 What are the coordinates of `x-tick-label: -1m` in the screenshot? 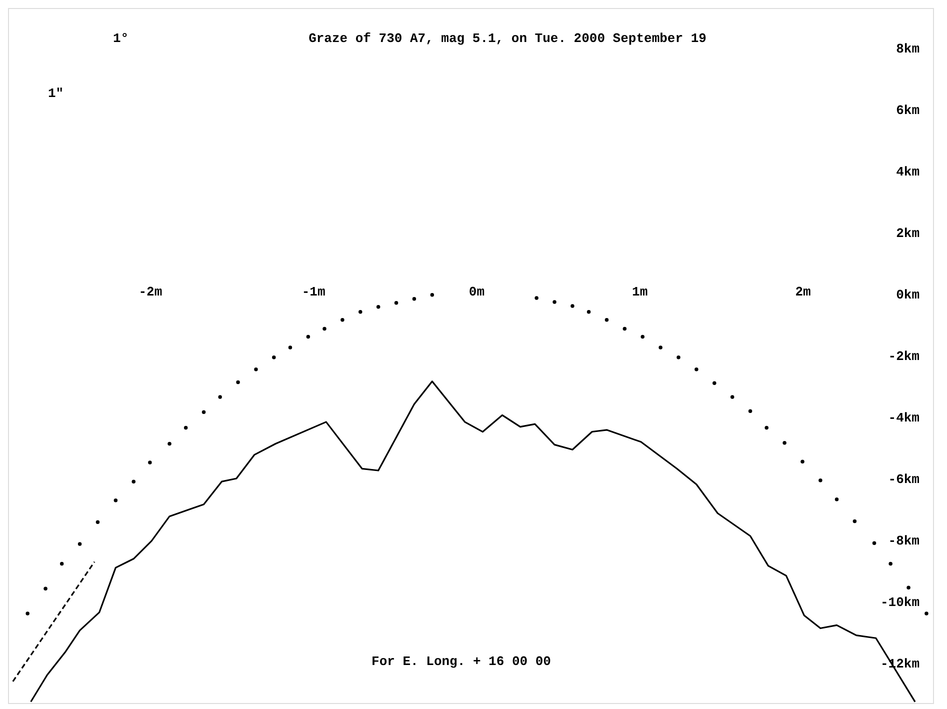 It's located at (314, 292).